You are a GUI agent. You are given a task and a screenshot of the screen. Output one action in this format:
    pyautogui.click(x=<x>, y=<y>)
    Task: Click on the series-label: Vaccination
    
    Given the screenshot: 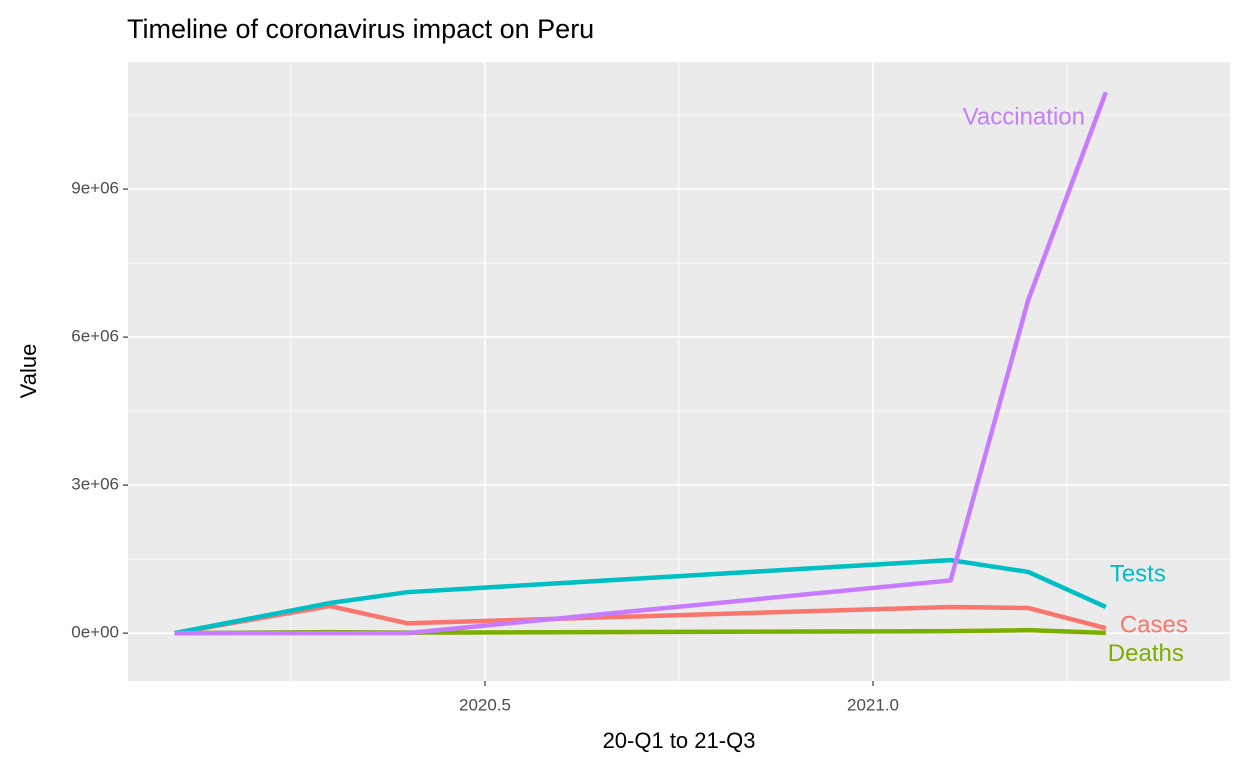 What is the action you would take?
    pyautogui.click(x=1024, y=117)
    